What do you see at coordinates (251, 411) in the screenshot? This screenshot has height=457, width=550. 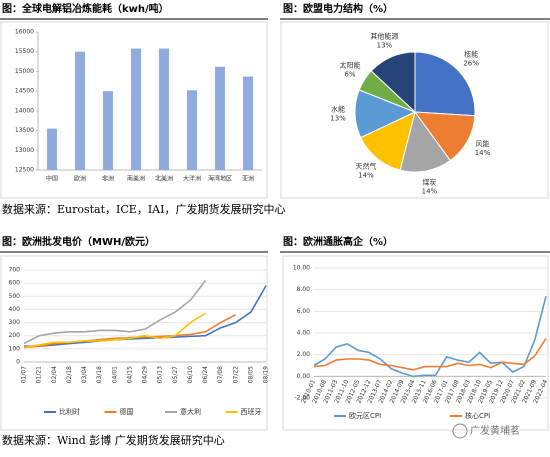 I see `legend-label: 西班牙` at bounding box center [251, 411].